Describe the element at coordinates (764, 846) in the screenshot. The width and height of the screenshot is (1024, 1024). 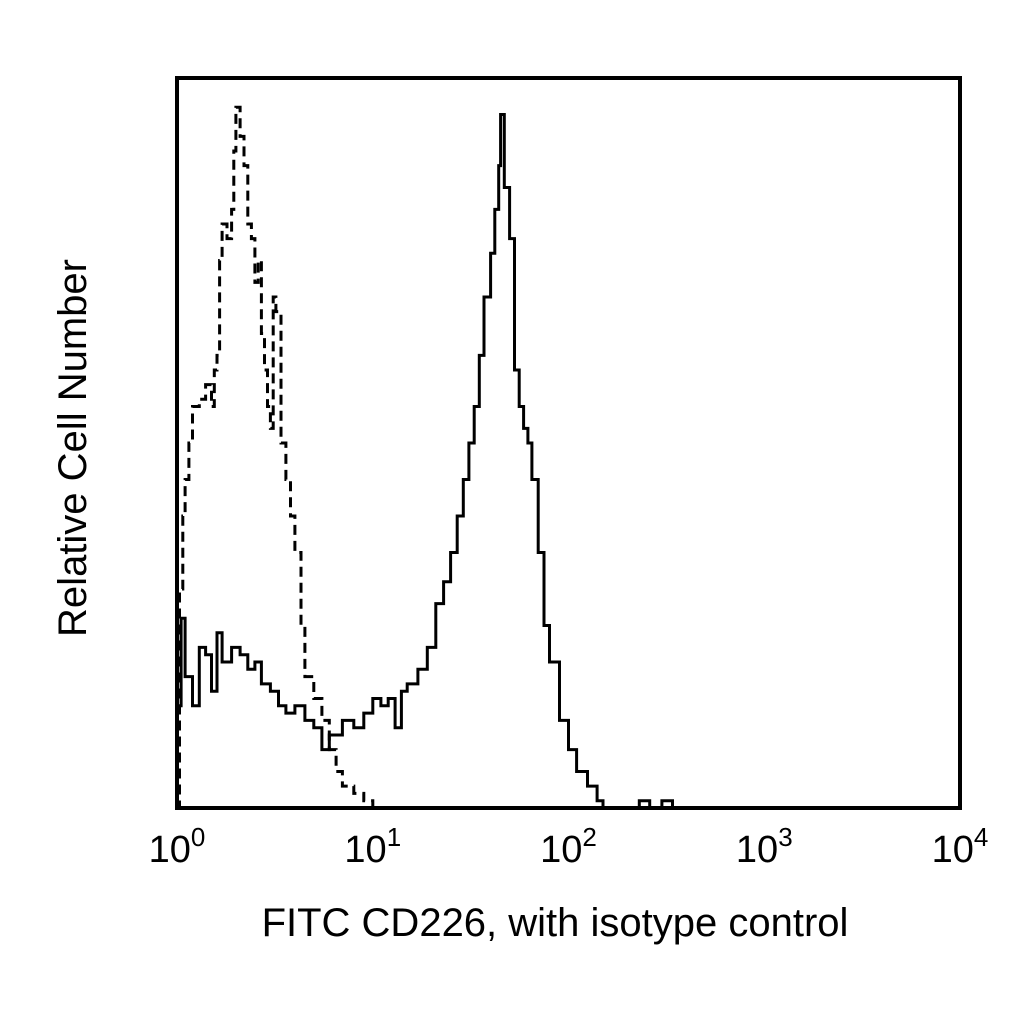
I see `x-tick-label: 10³` at that location.